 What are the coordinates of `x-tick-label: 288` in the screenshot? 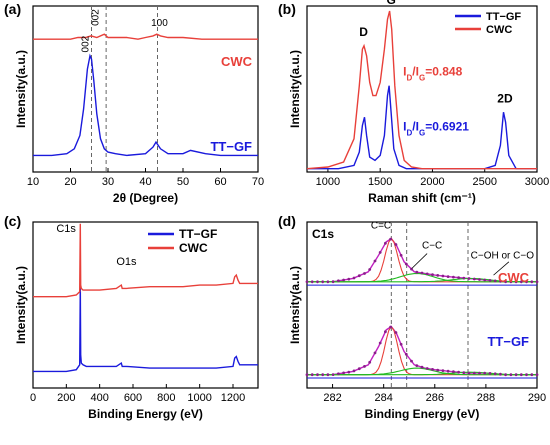 It's located at (486, 398).